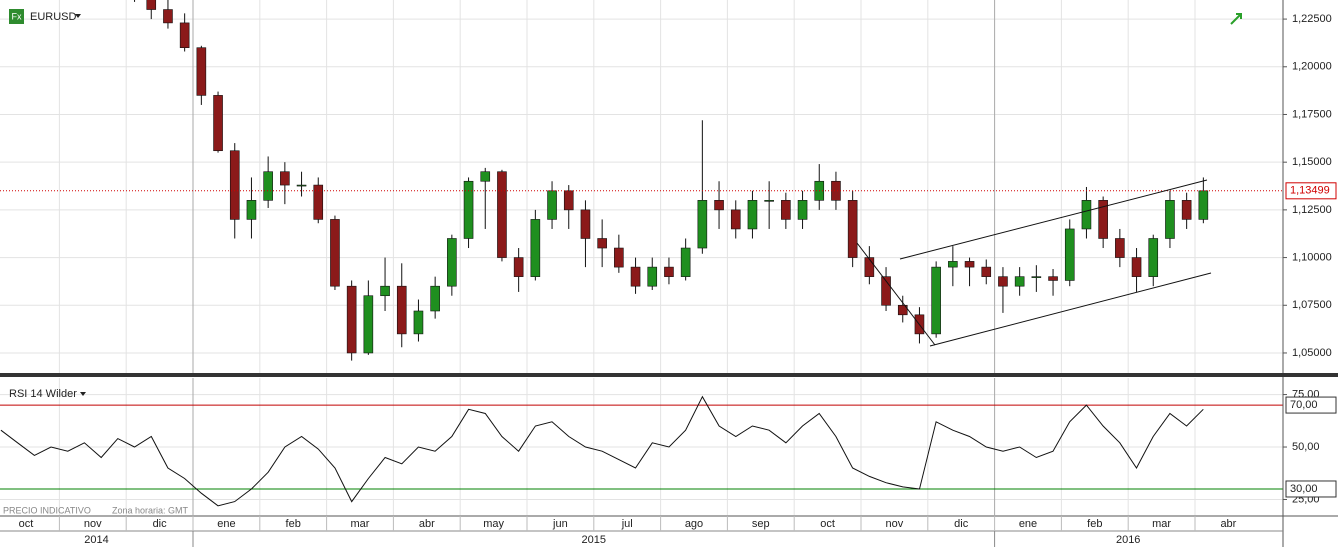  Describe the element at coordinates (1306, 447) in the screenshot. I see `y-tick-label: 50,00` at that location.